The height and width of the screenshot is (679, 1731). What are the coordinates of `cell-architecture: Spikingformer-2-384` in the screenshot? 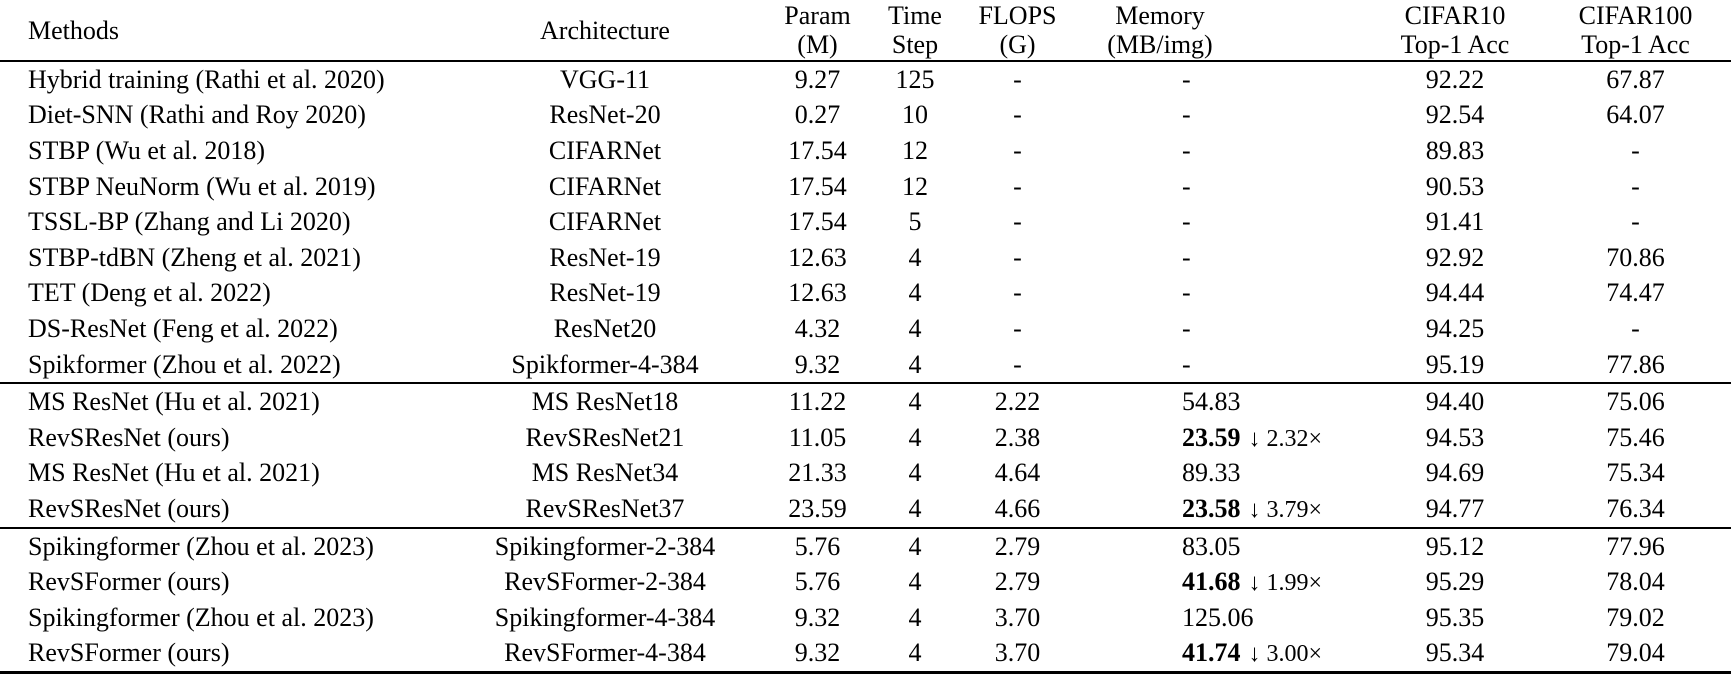 It's located at (605, 546).